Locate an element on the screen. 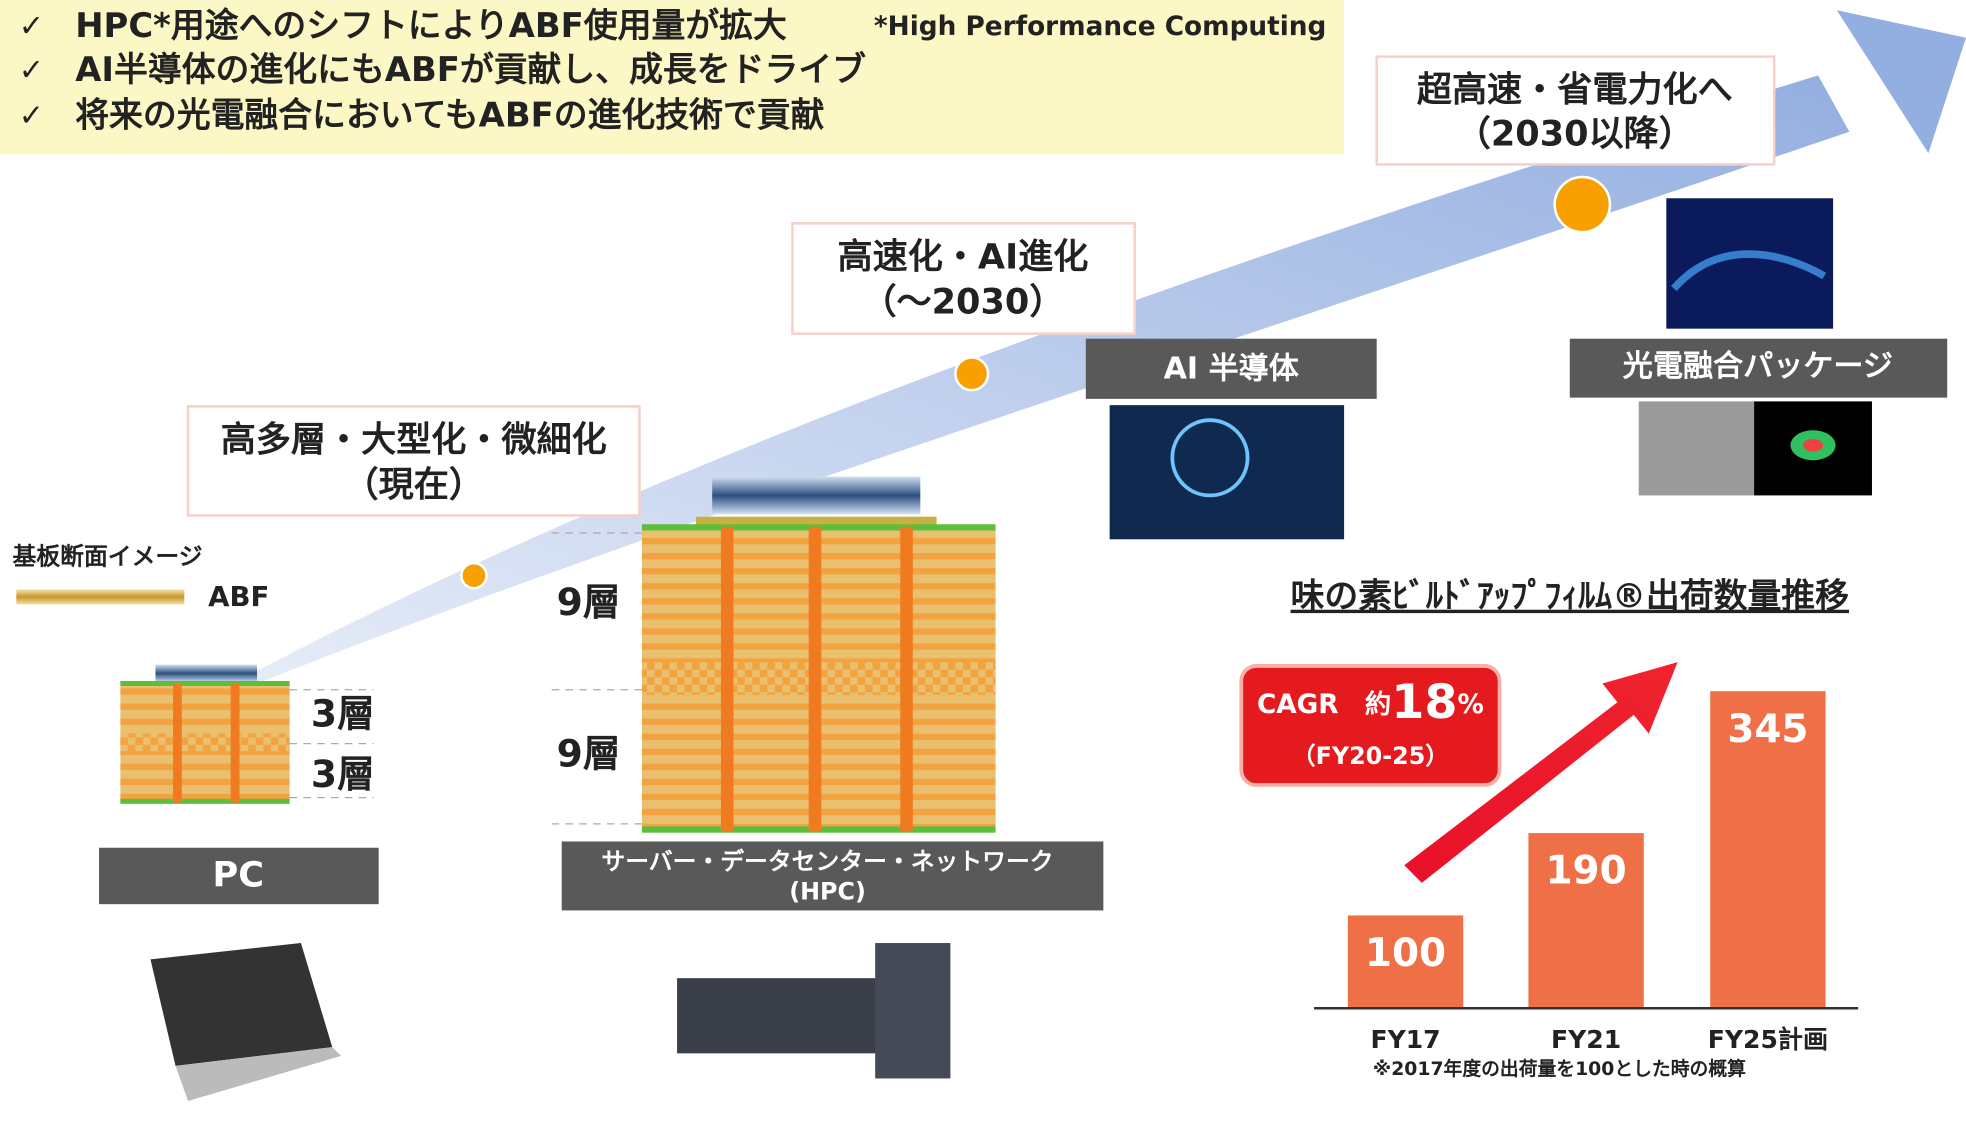 This screenshot has width=1966, height=1125. milestone-period: （2030以降） is located at coordinates (1575, 134).